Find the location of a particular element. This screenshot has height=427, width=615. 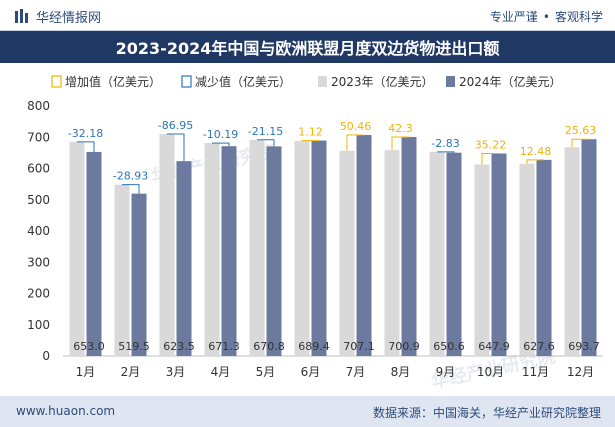

legend-swatch-increase is located at coordinates (56, 81).